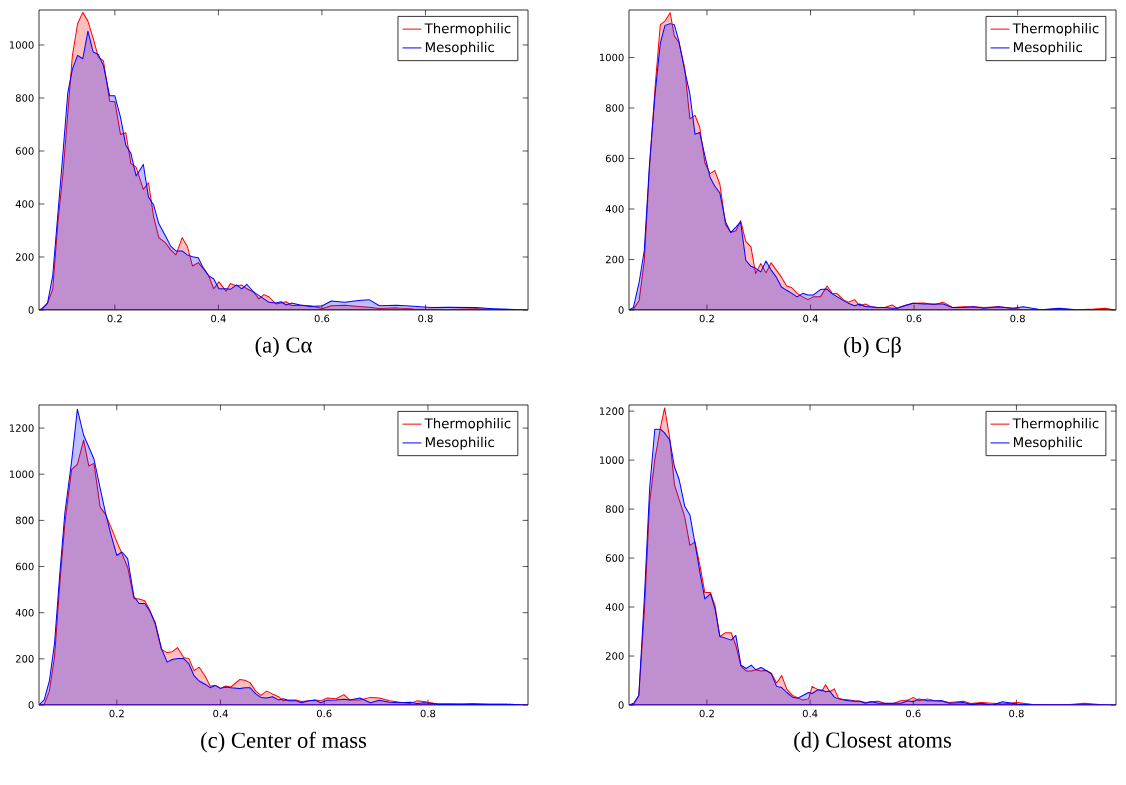 Image resolution: width=1126 pixels, height=785 pixels. I want to click on text: (b) Cβ, so click(872, 347).